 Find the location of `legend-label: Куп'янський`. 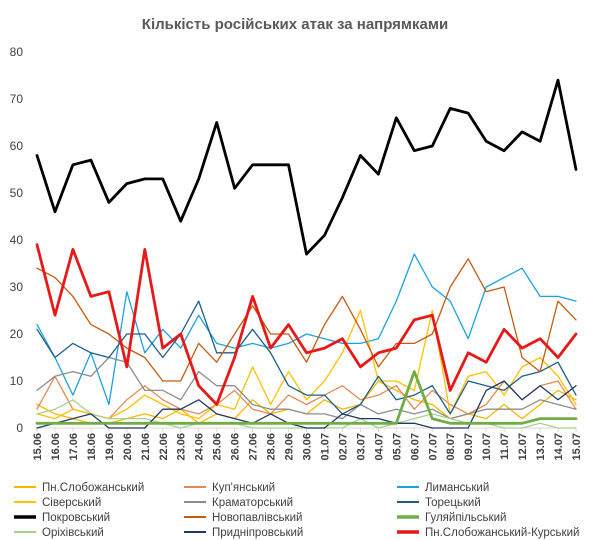

legend-label: Куп'янський is located at coordinates (243, 488).